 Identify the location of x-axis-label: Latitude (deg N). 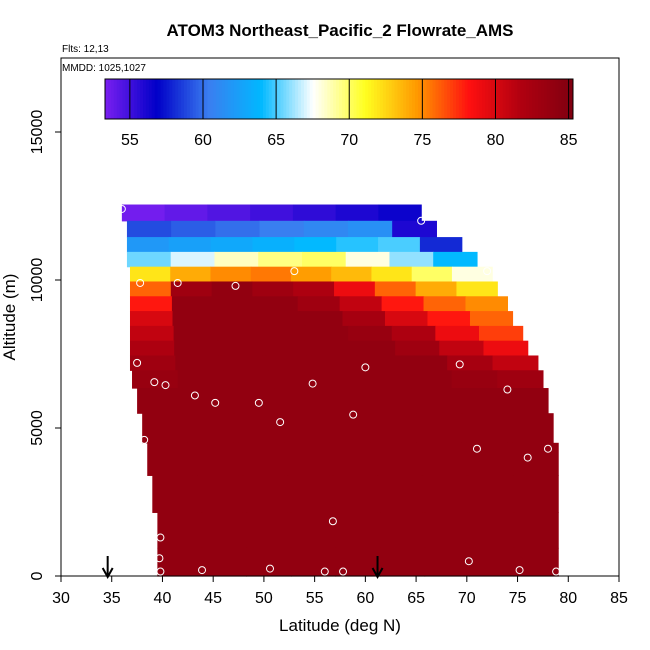
(340, 625).